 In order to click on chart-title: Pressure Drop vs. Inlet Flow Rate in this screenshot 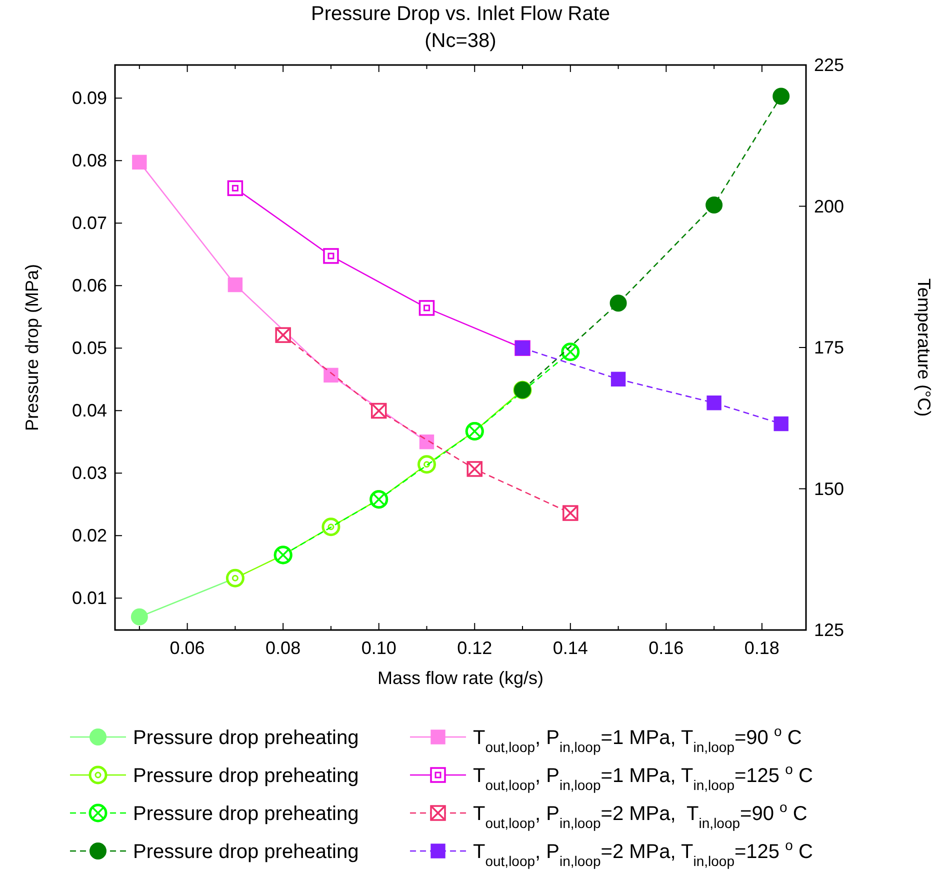, I will do `click(460, 14)`.